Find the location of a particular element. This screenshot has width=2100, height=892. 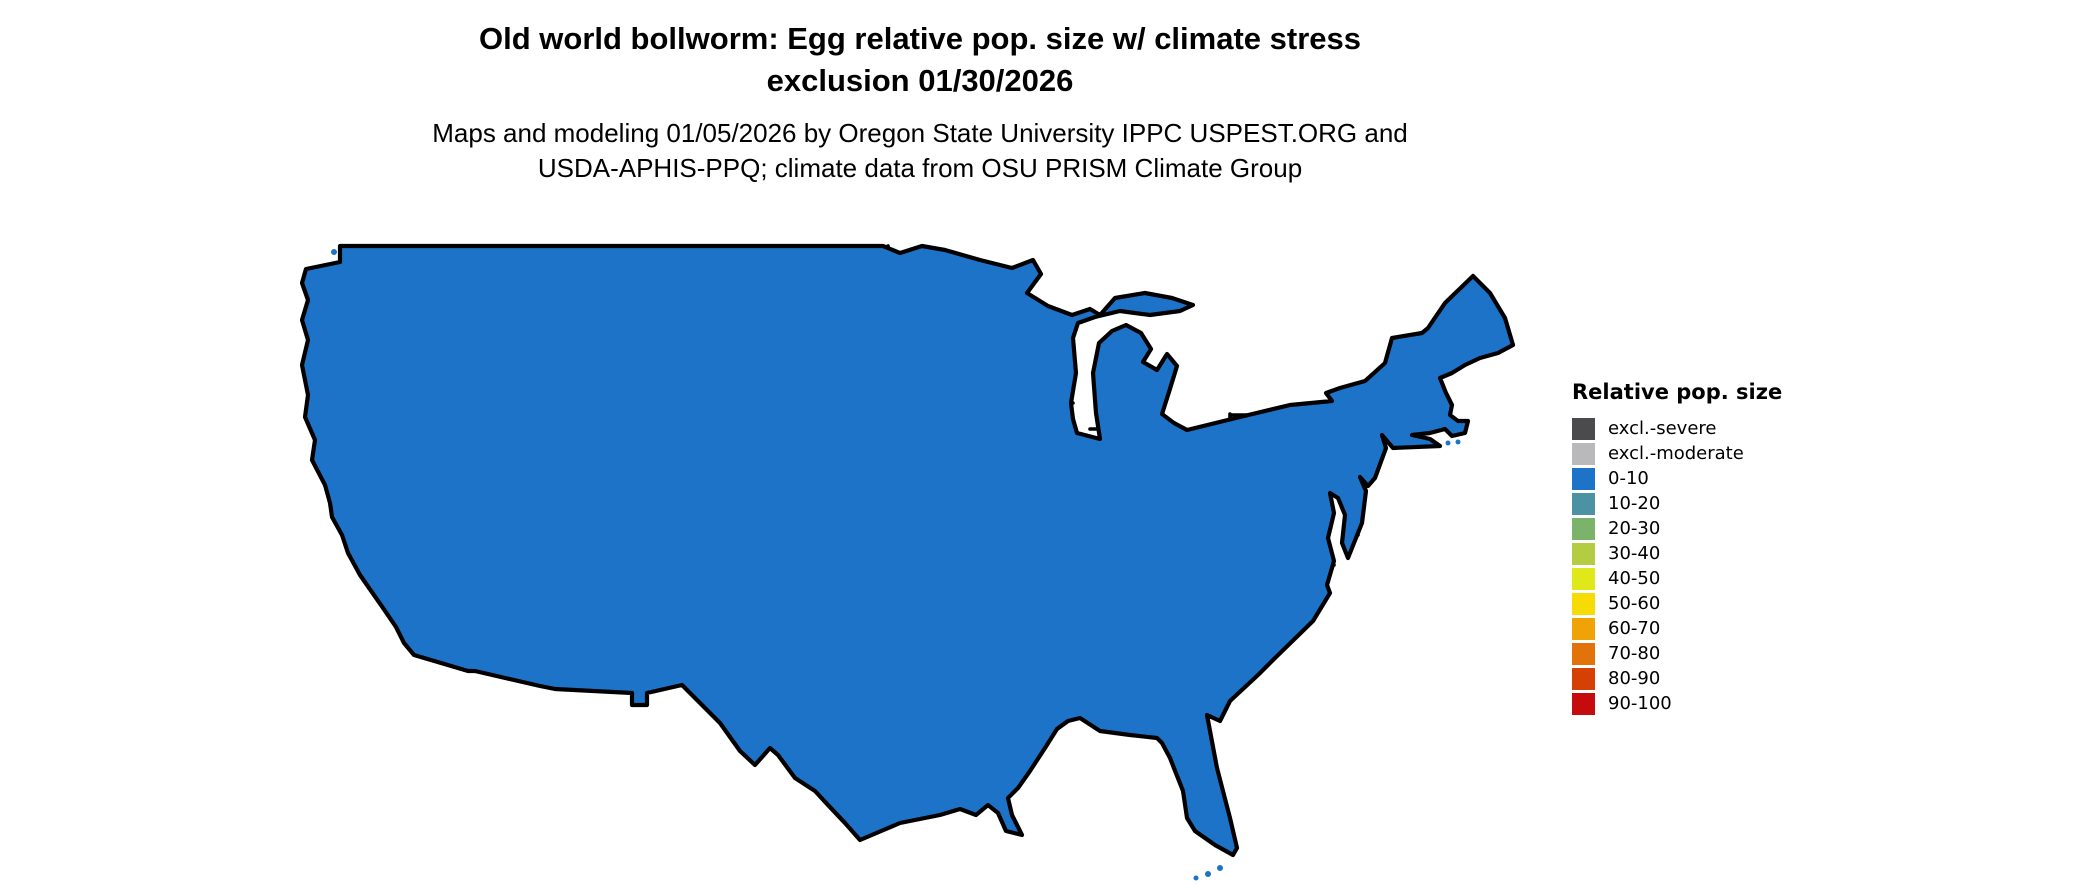

legend-item: 0-10 is located at coordinates (1762, 478).